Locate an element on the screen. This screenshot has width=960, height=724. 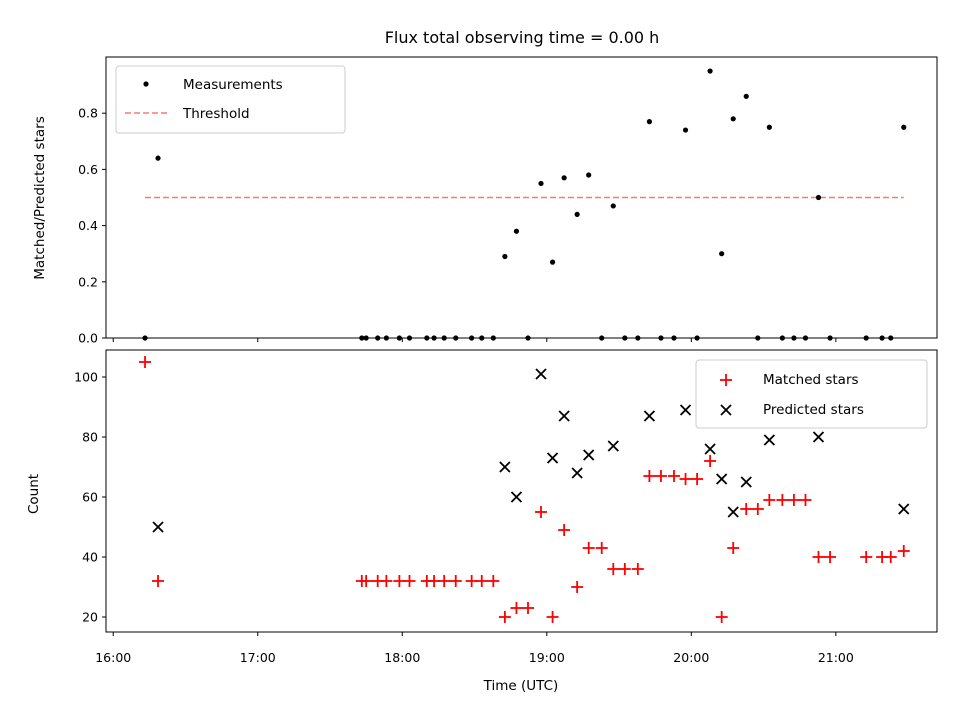
top-y-tick-label: 0.2 is located at coordinates (88, 281).